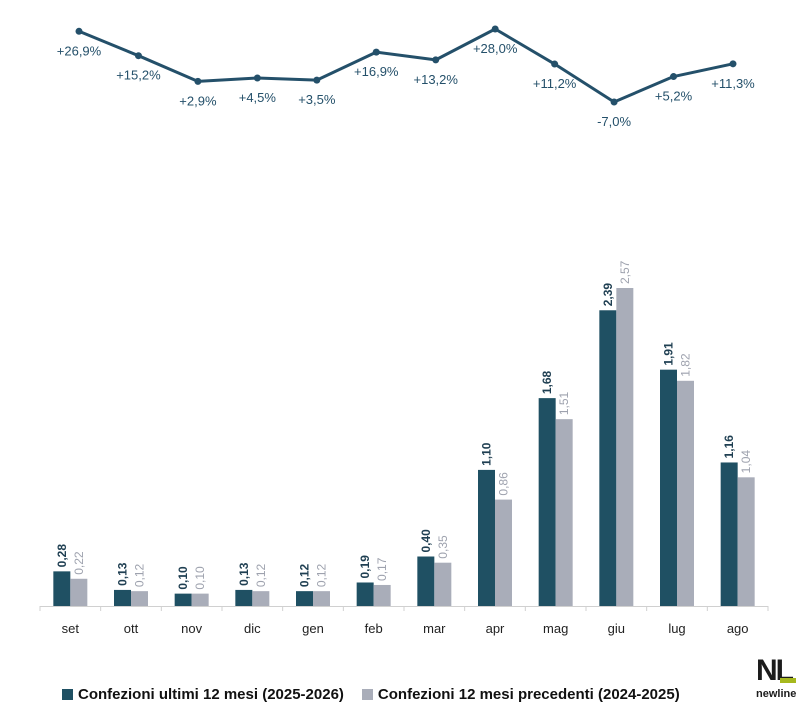  I want to click on bar-label-current: 0,40, so click(426, 541).